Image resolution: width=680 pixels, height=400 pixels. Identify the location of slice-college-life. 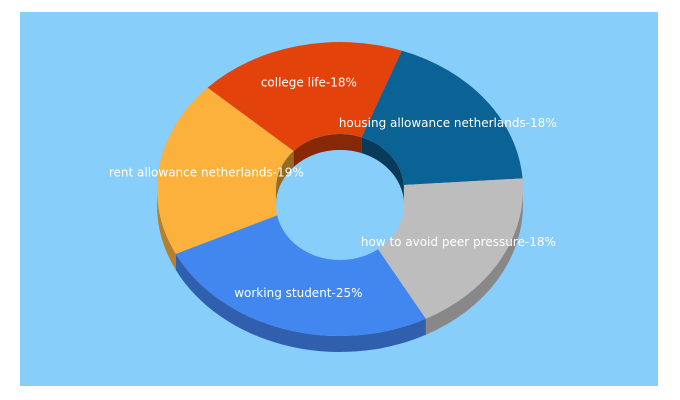
(304, 97).